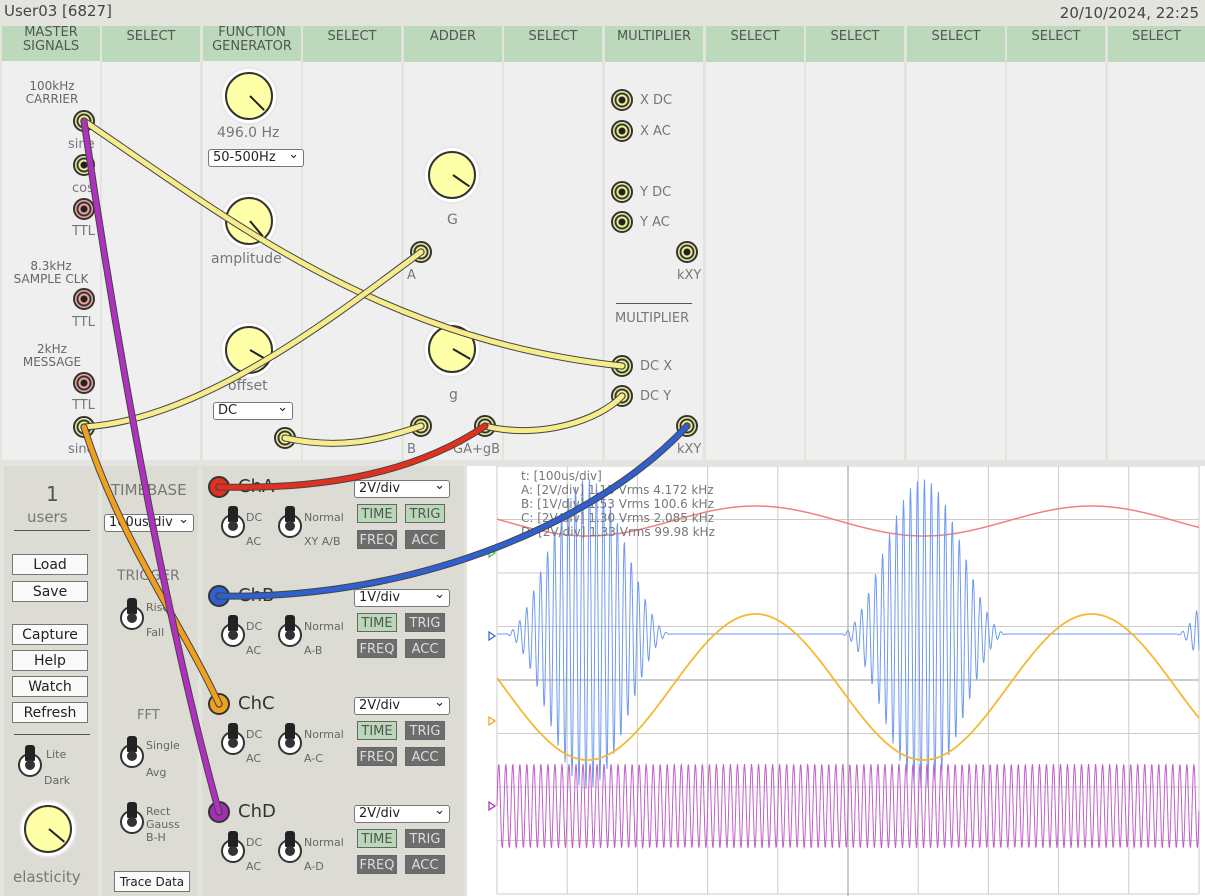  I want to click on multiplier-xdc-socket, so click(622, 100).